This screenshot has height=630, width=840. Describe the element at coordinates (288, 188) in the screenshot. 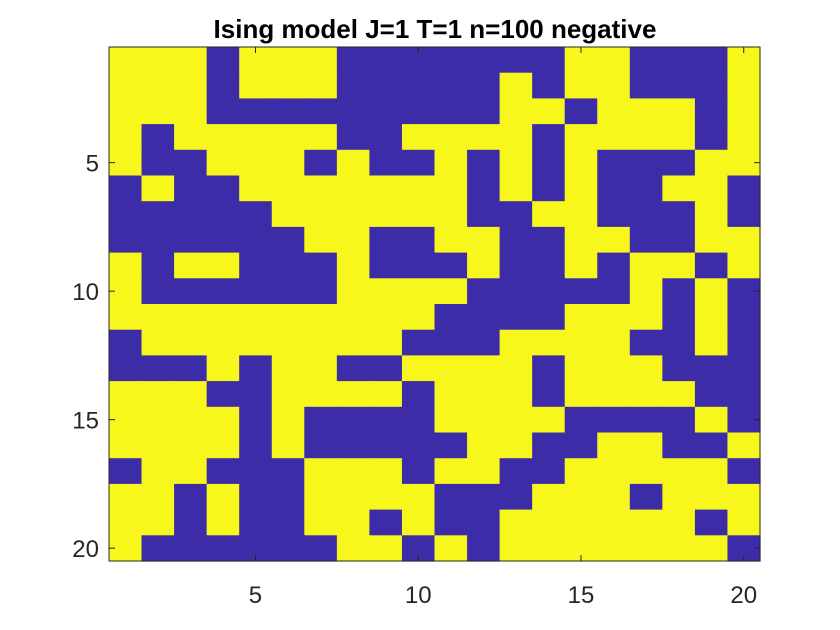

I see `heatmap-cell-r6-c6` at that location.